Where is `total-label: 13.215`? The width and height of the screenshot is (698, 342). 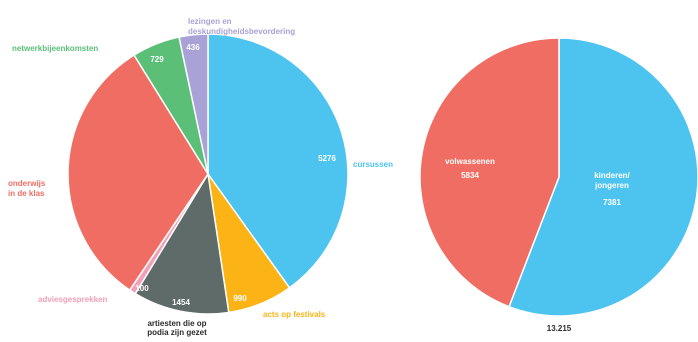
total-label: 13.215 is located at coordinates (559, 328).